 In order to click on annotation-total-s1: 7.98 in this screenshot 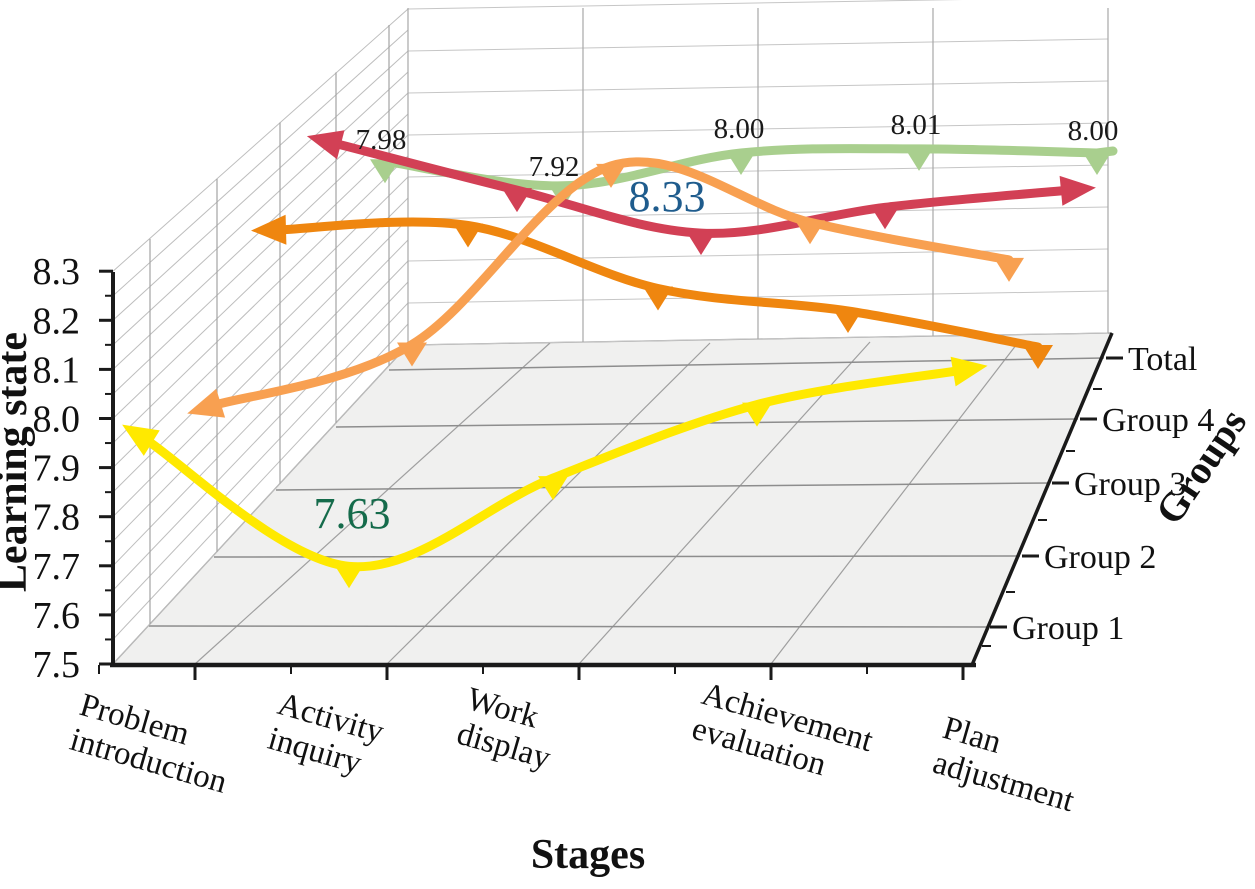, I will do `click(381, 140)`.